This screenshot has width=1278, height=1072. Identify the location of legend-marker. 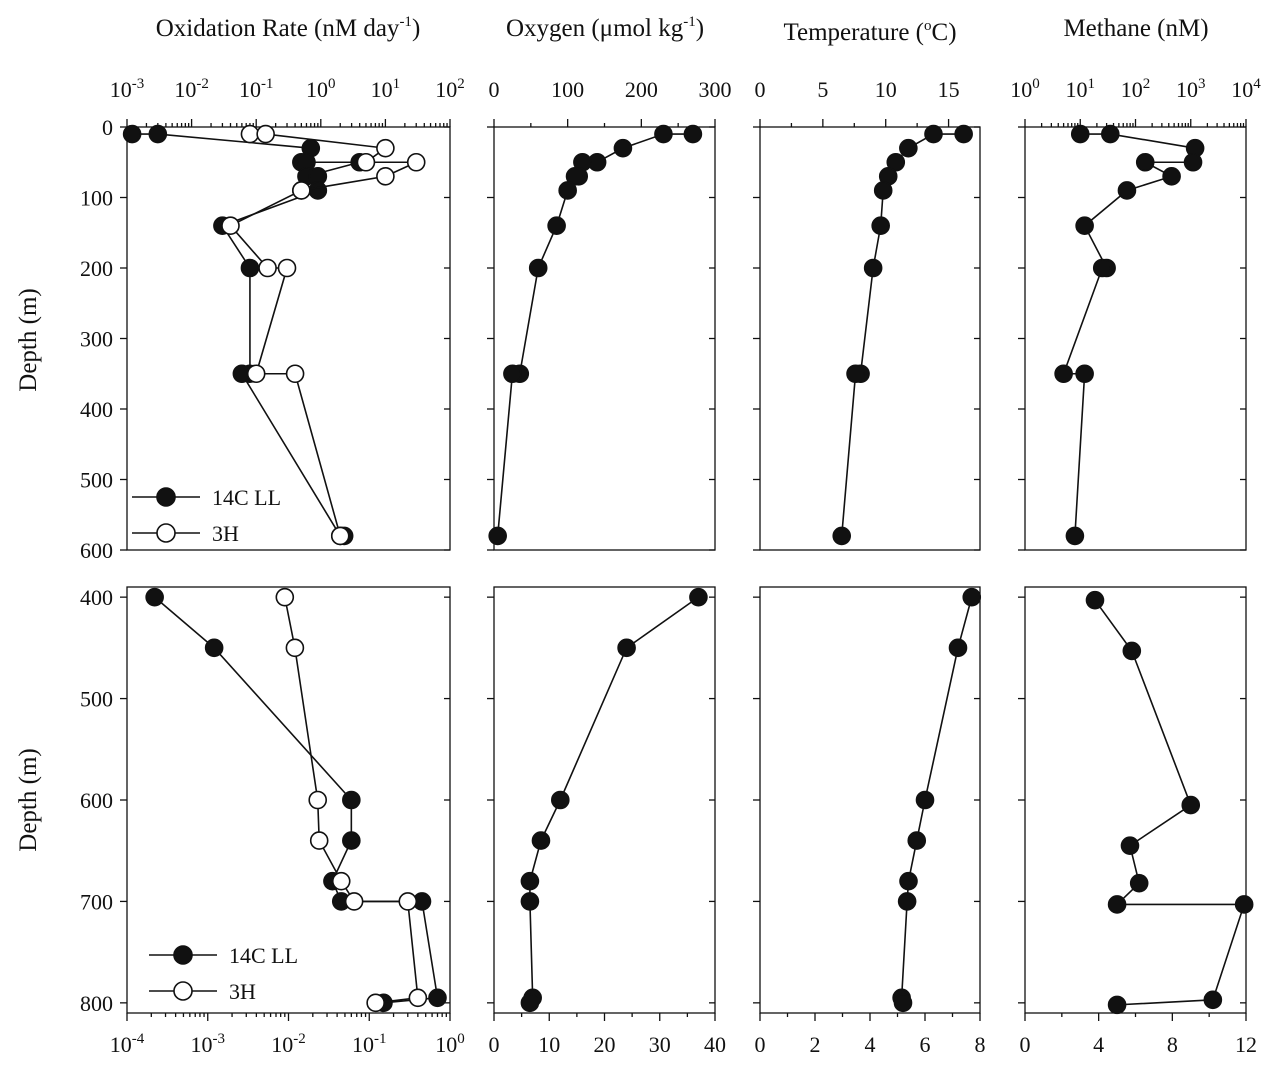
(183, 991).